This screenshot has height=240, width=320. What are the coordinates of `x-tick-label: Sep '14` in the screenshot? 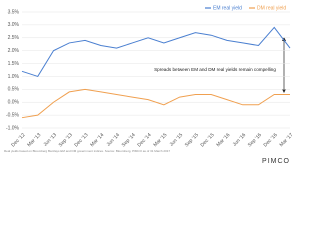 It's located at (129, 140).